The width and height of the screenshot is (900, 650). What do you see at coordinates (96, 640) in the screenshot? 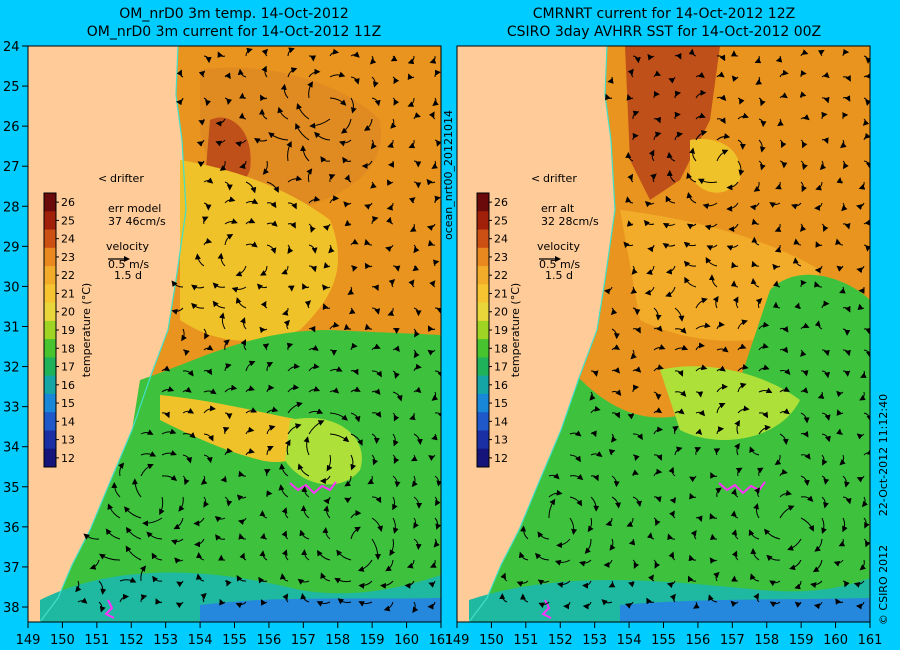
I see `longitude-tick-label: 151` at bounding box center [96, 640].